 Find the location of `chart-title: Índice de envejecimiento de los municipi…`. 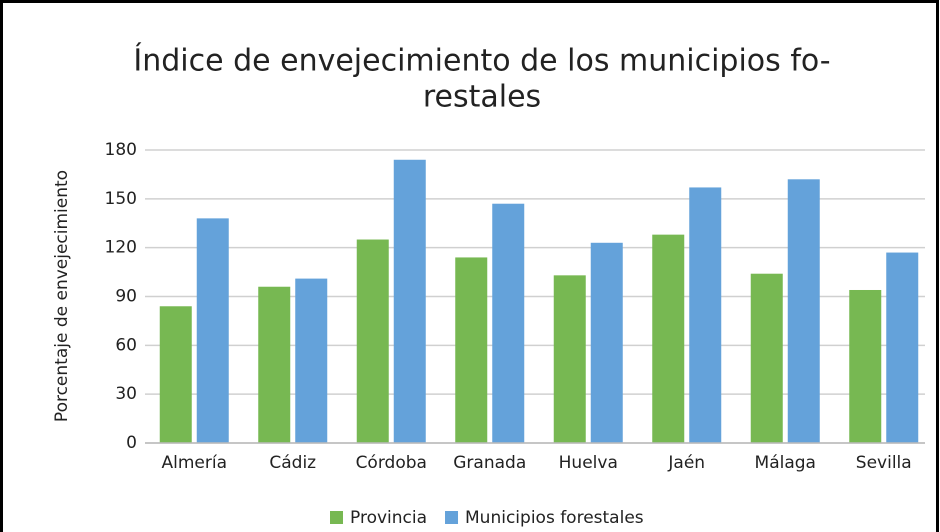

chart-title: Índice de envejecimiento de los municipi… is located at coordinates (481, 61).